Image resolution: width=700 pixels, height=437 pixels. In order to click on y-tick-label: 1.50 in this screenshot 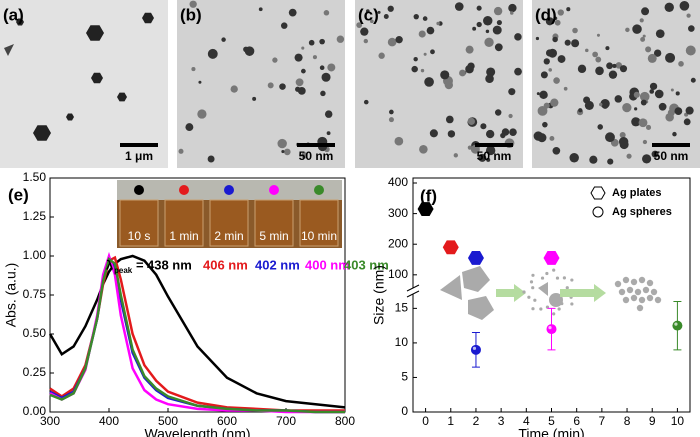, I will do `click(35, 177)`.